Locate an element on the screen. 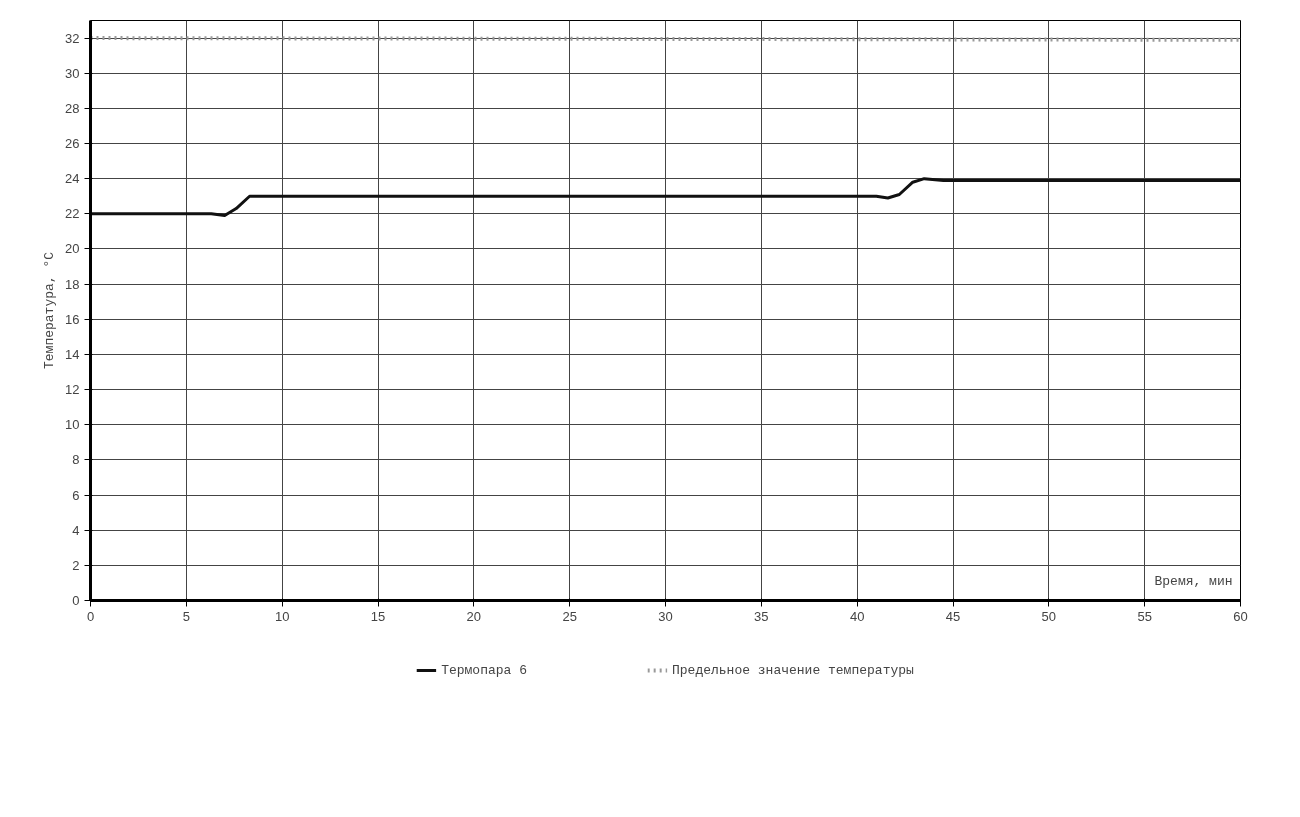 This screenshot has height=817, width=1300. x-tick-label: 0 is located at coordinates (90, 616).